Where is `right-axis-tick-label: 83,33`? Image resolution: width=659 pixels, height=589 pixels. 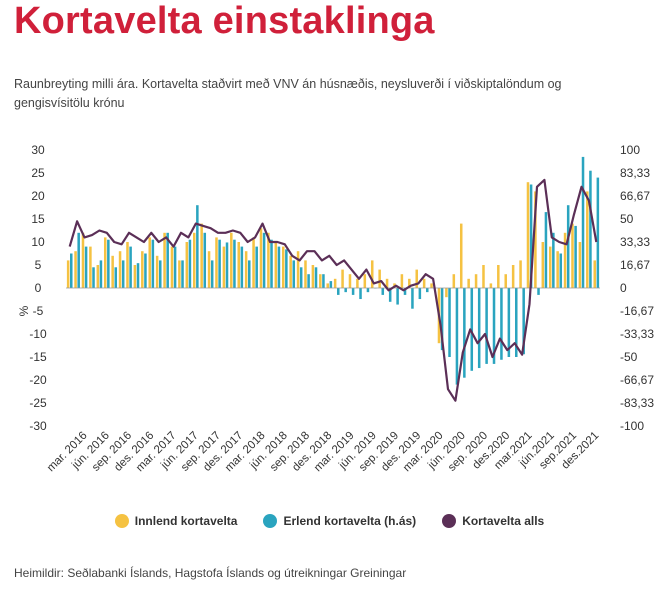 right-axis-tick-label: 83,33 is located at coordinates (635, 173).